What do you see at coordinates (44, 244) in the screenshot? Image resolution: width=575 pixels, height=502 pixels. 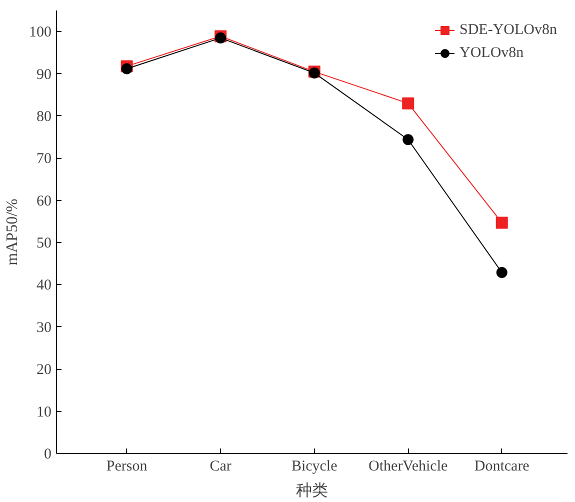 I see `y-tick-label: 50` at bounding box center [44, 244].